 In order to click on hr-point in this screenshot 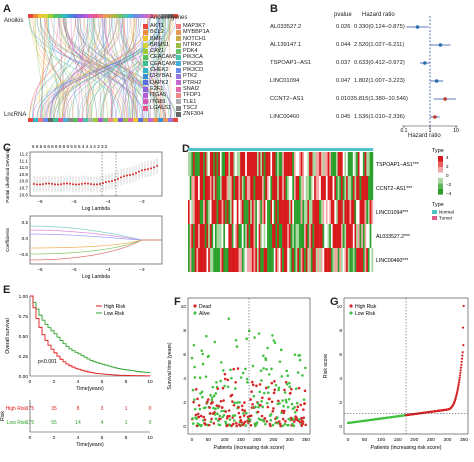, I will do `click(425, 63)`.